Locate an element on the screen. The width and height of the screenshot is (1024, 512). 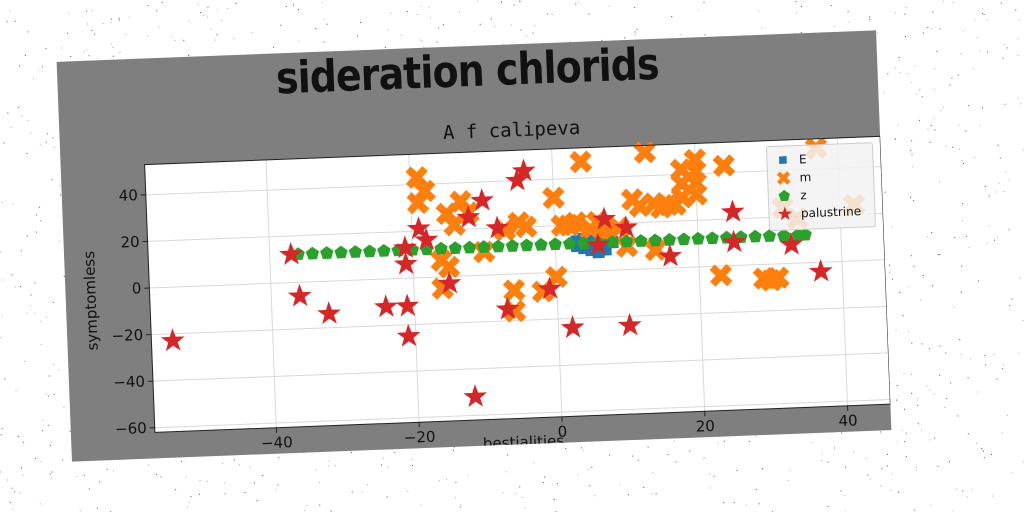
y-tick-label: 40 is located at coordinates (128, 195).